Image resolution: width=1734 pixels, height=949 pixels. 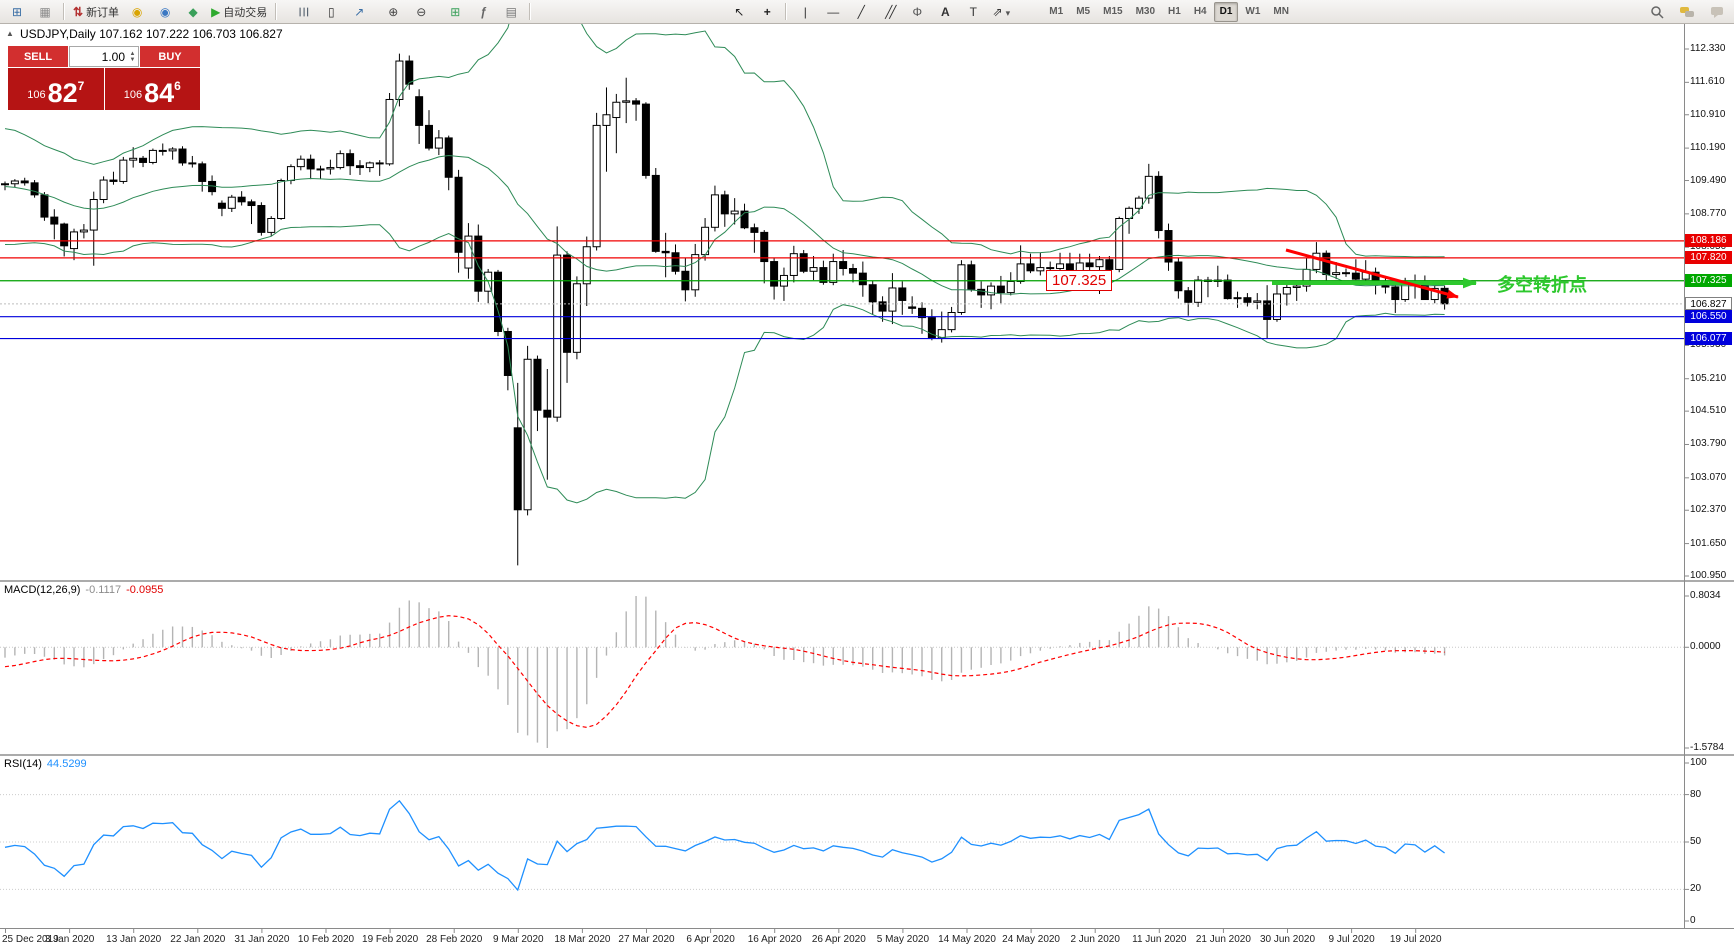 I want to click on profiles-button, so click(x=45, y=12).